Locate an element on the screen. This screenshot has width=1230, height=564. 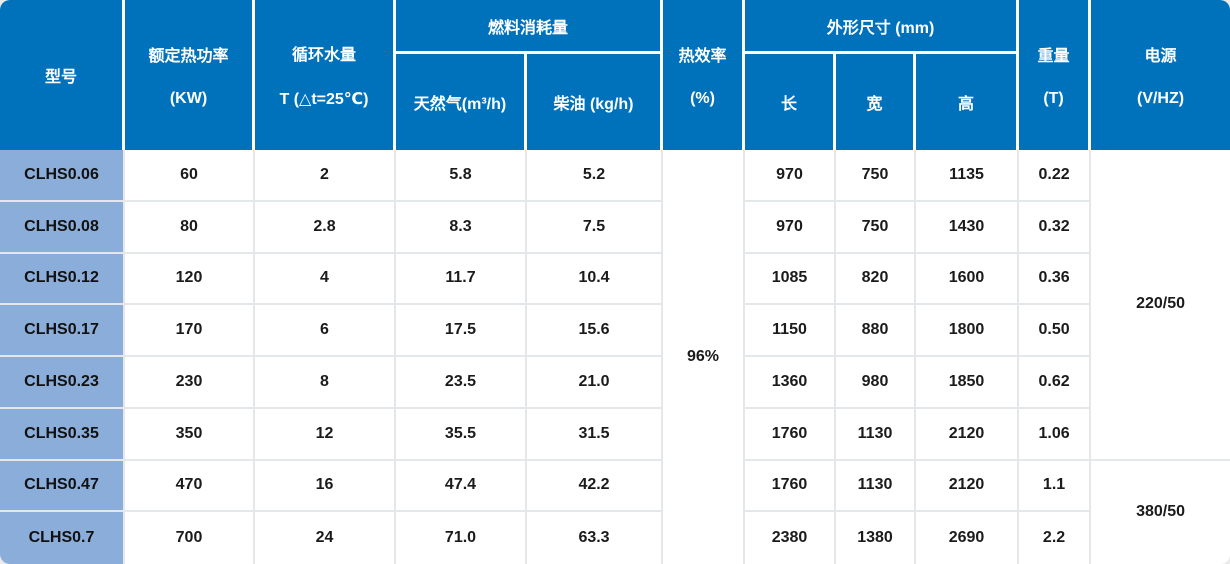
rated-power-cell: 470 is located at coordinates (190, 486).